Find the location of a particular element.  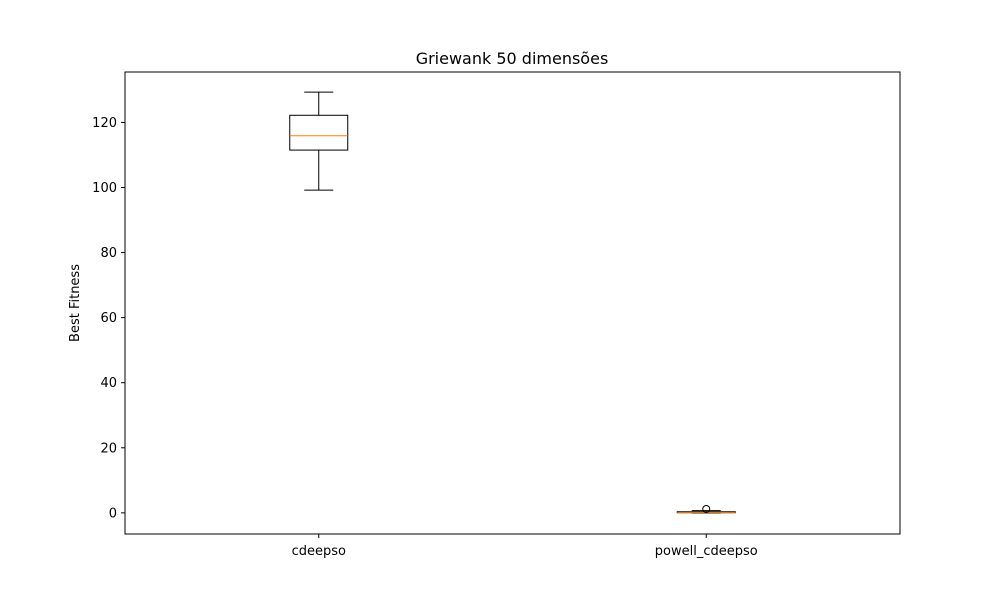

y-tick-label: 100 is located at coordinates (104, 188).